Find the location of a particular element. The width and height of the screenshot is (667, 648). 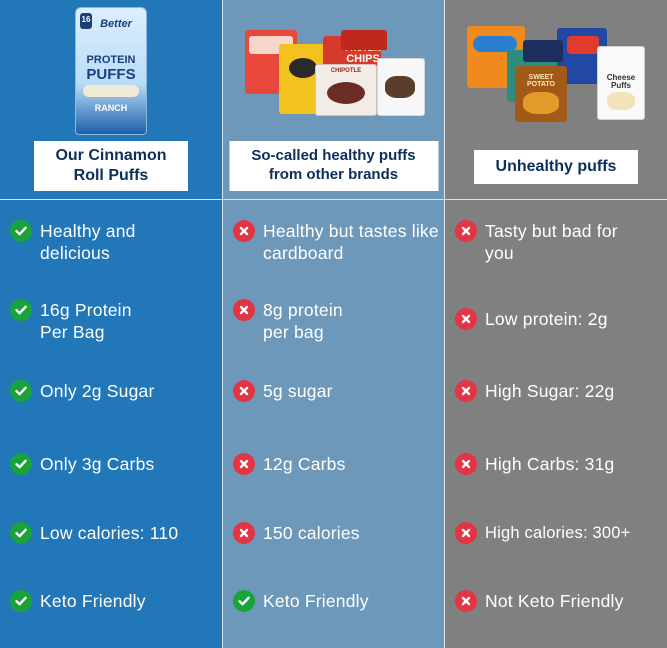

package-line1: PROTEIN is located at coordinates (111, 60).